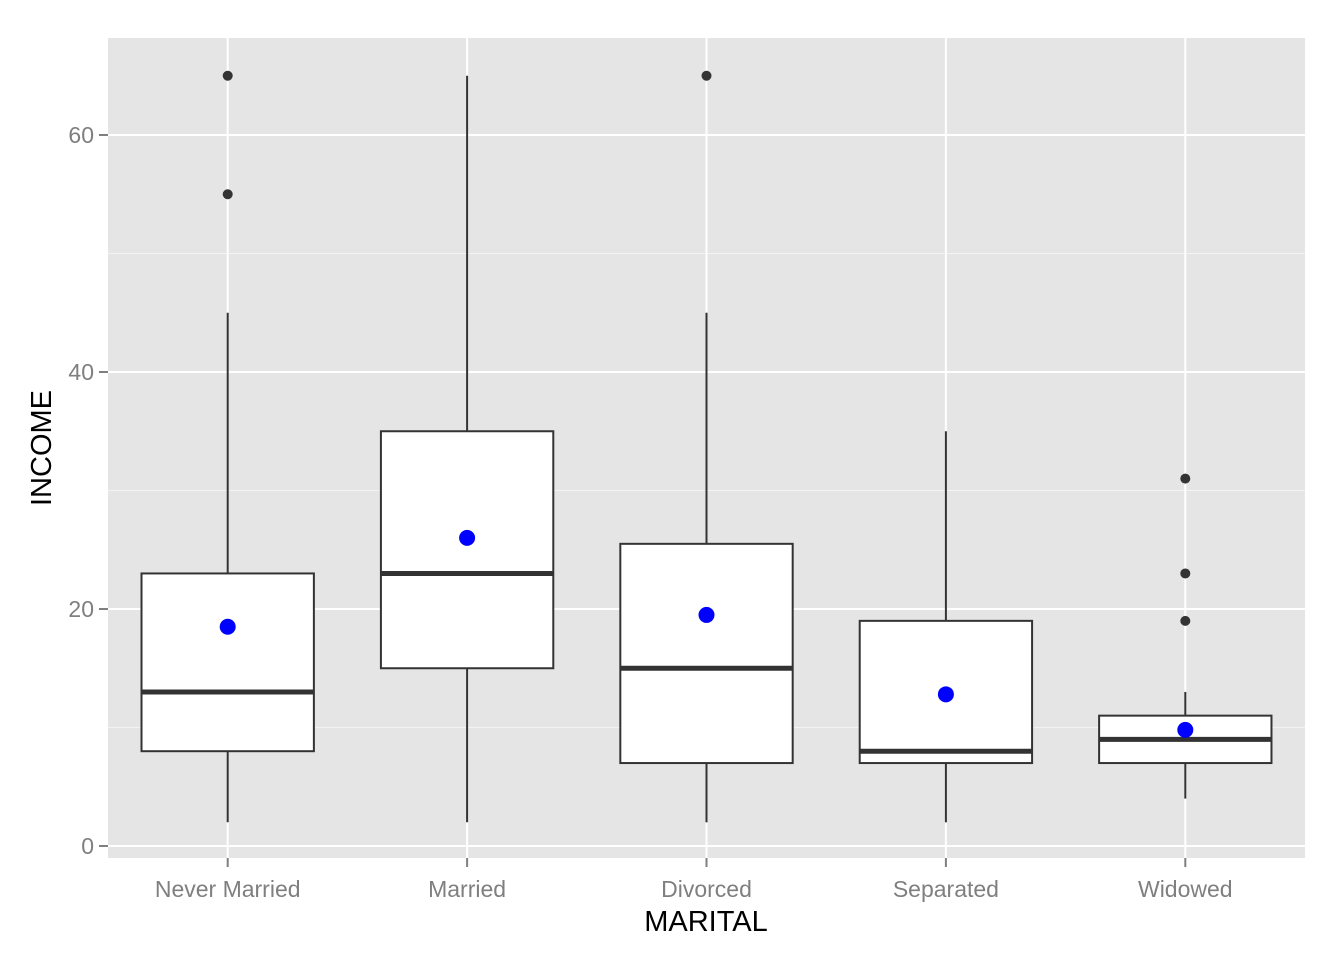 This screenshot has height=960, width=1344. Describe the element at coordinates (88, 490) in the screenshot. I see `y-axis: 0 20 40 60` at that location.